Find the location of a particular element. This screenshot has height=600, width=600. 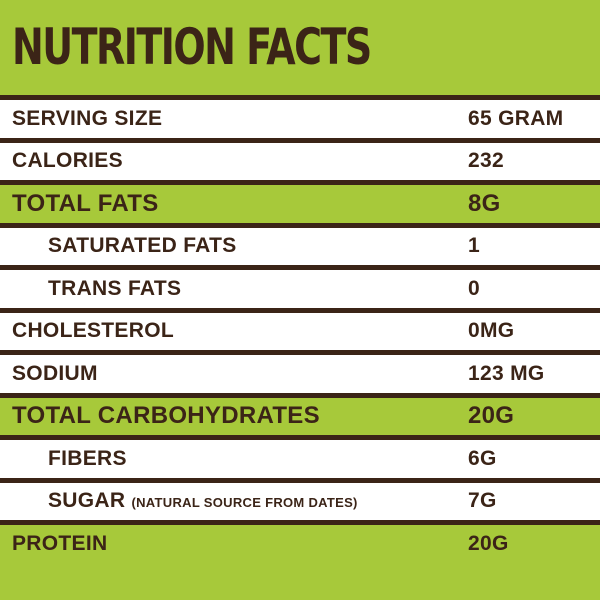

row-label: SATURATED FATS is located at coordinates (142, 246).